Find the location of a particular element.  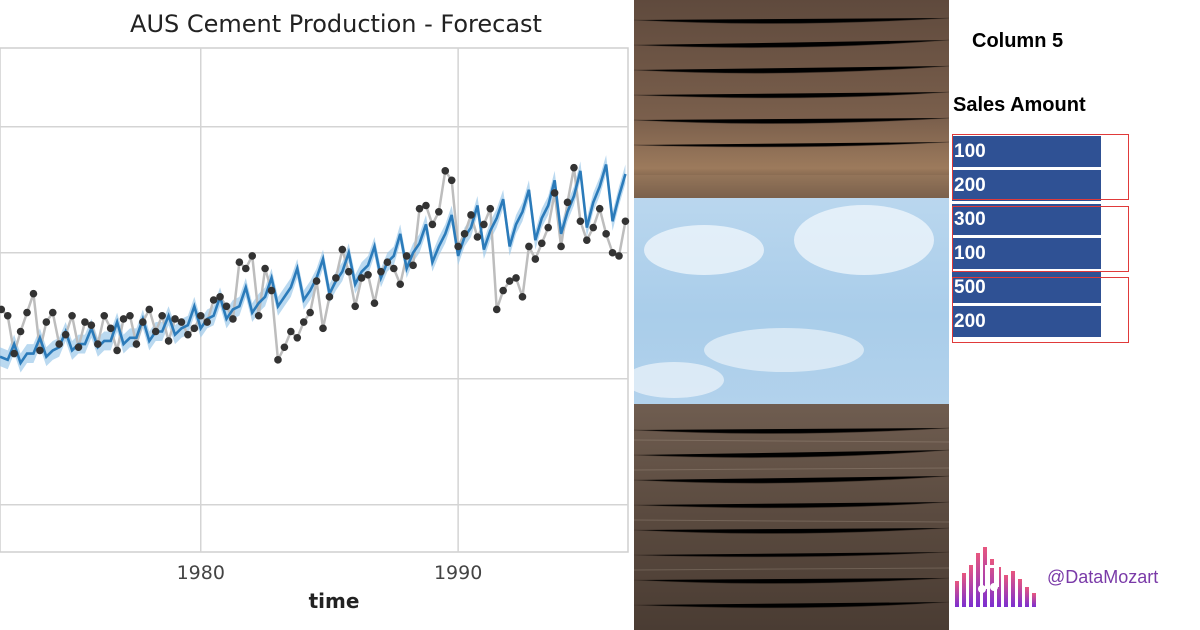

brand-handle: @DataMozart is located at coordinates (1103, 577).